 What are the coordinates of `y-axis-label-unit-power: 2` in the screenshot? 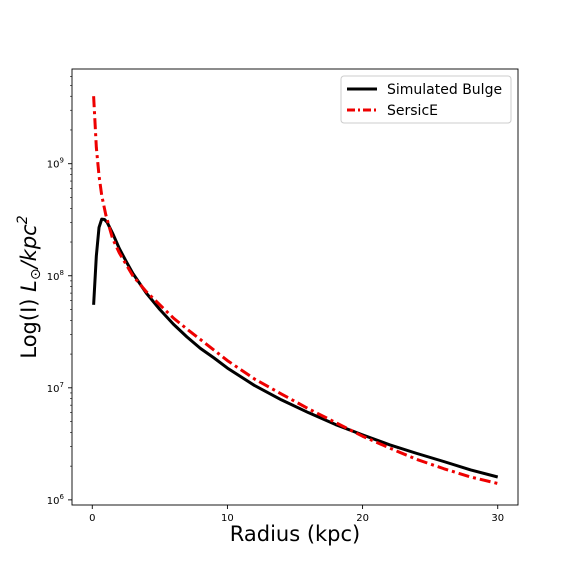 It's located at (23, 219).